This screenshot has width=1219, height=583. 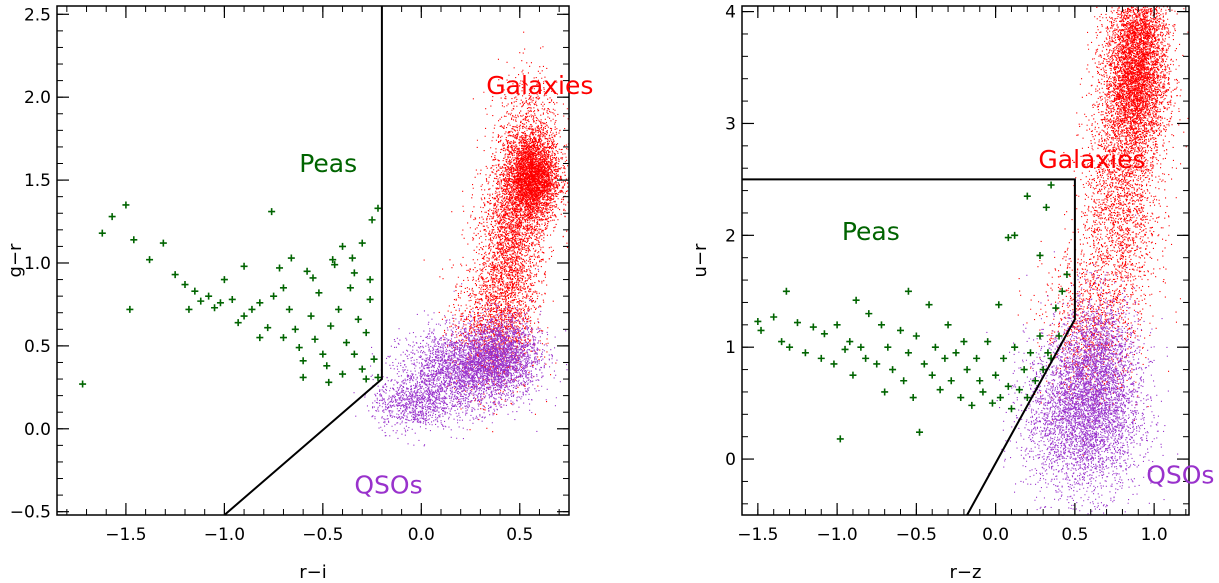 I want to click on y-tick-label: 3, so click(x=730, y=124).